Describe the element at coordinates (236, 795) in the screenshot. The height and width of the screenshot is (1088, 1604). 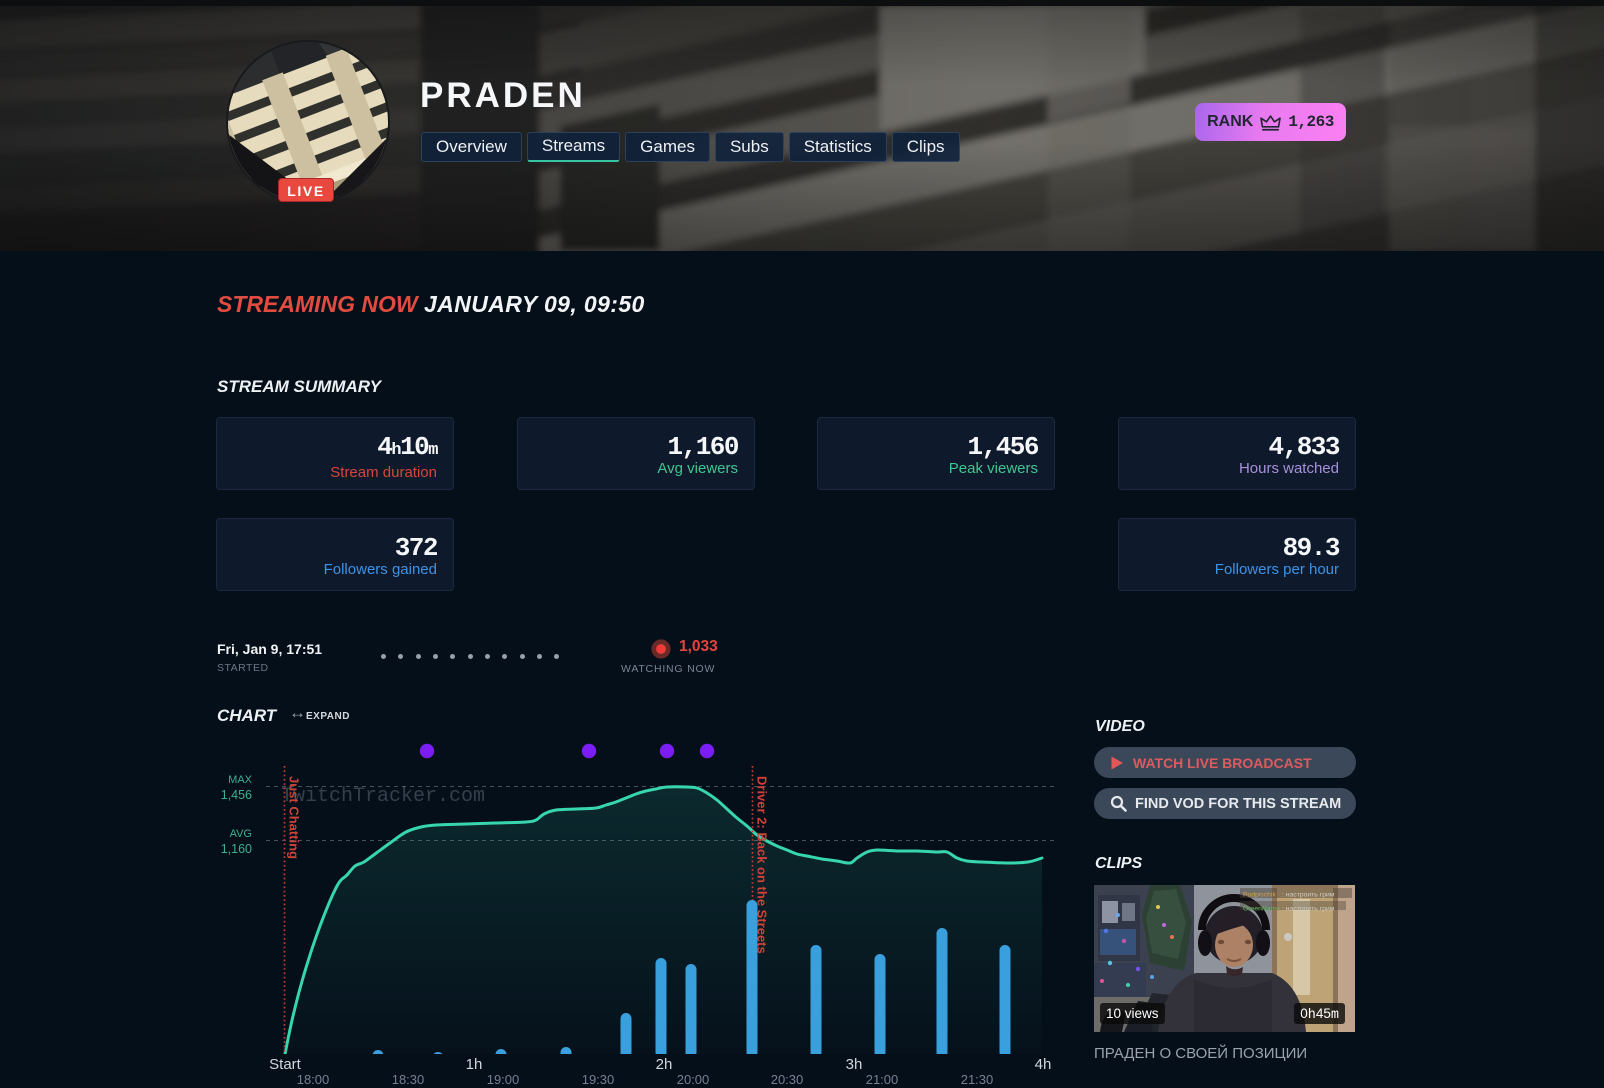
I see `svg-text: 1,456` at that location.